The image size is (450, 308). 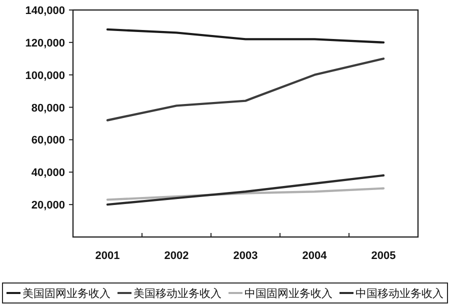 I want to click on y-tick-label: 140,000, so click(x=45, y=11).